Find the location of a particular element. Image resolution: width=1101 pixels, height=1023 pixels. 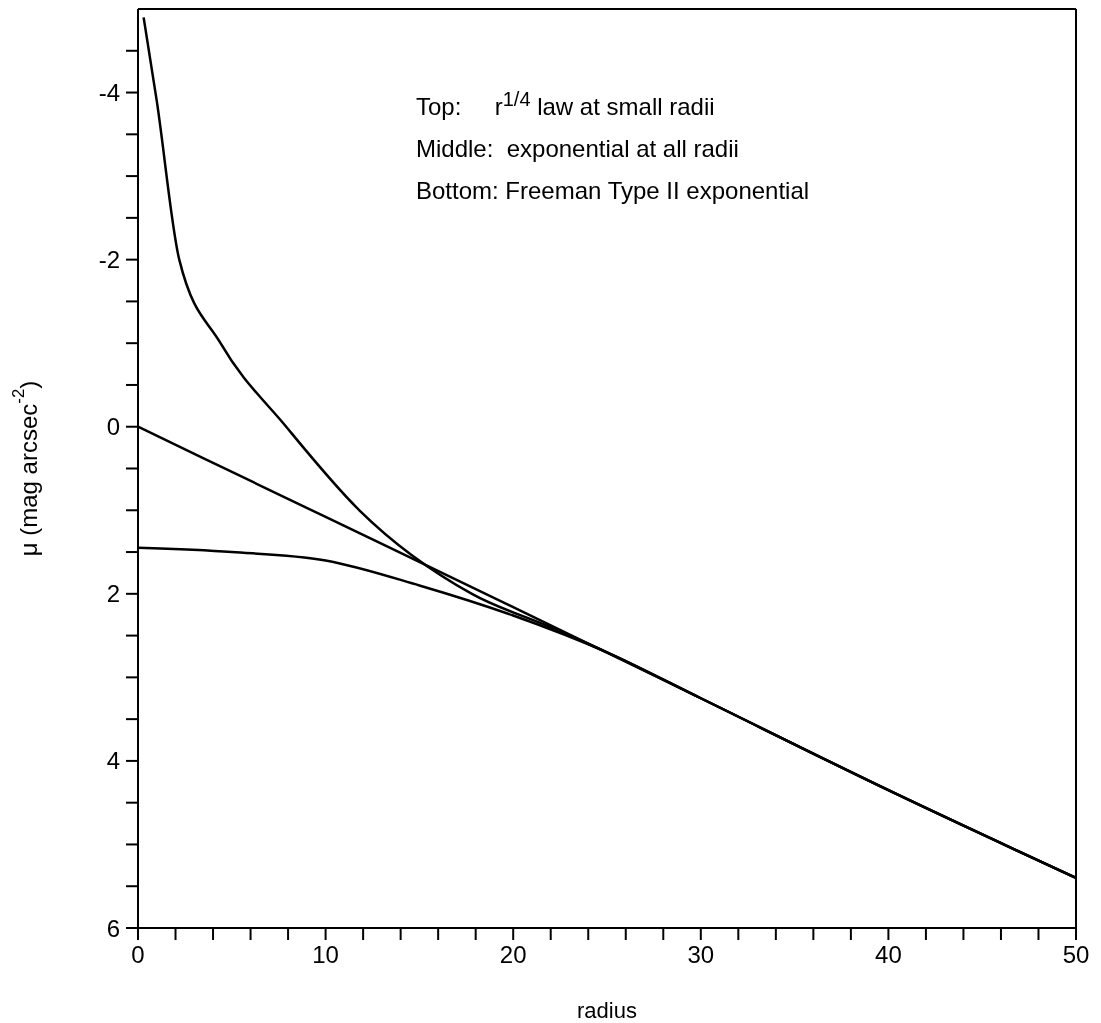

y-tick-label: -2 is located at coordinates (109, 260).